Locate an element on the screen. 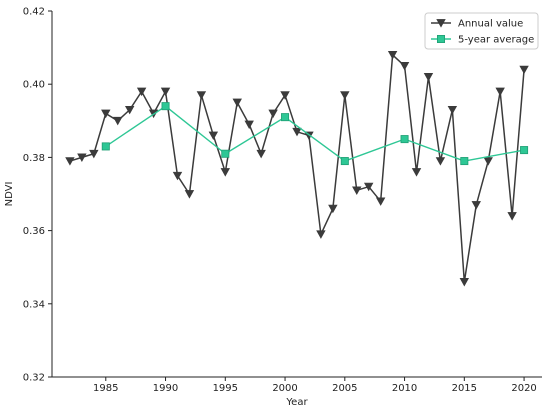  y-tick-label: 0.42 is located at coordinates (34, 12).